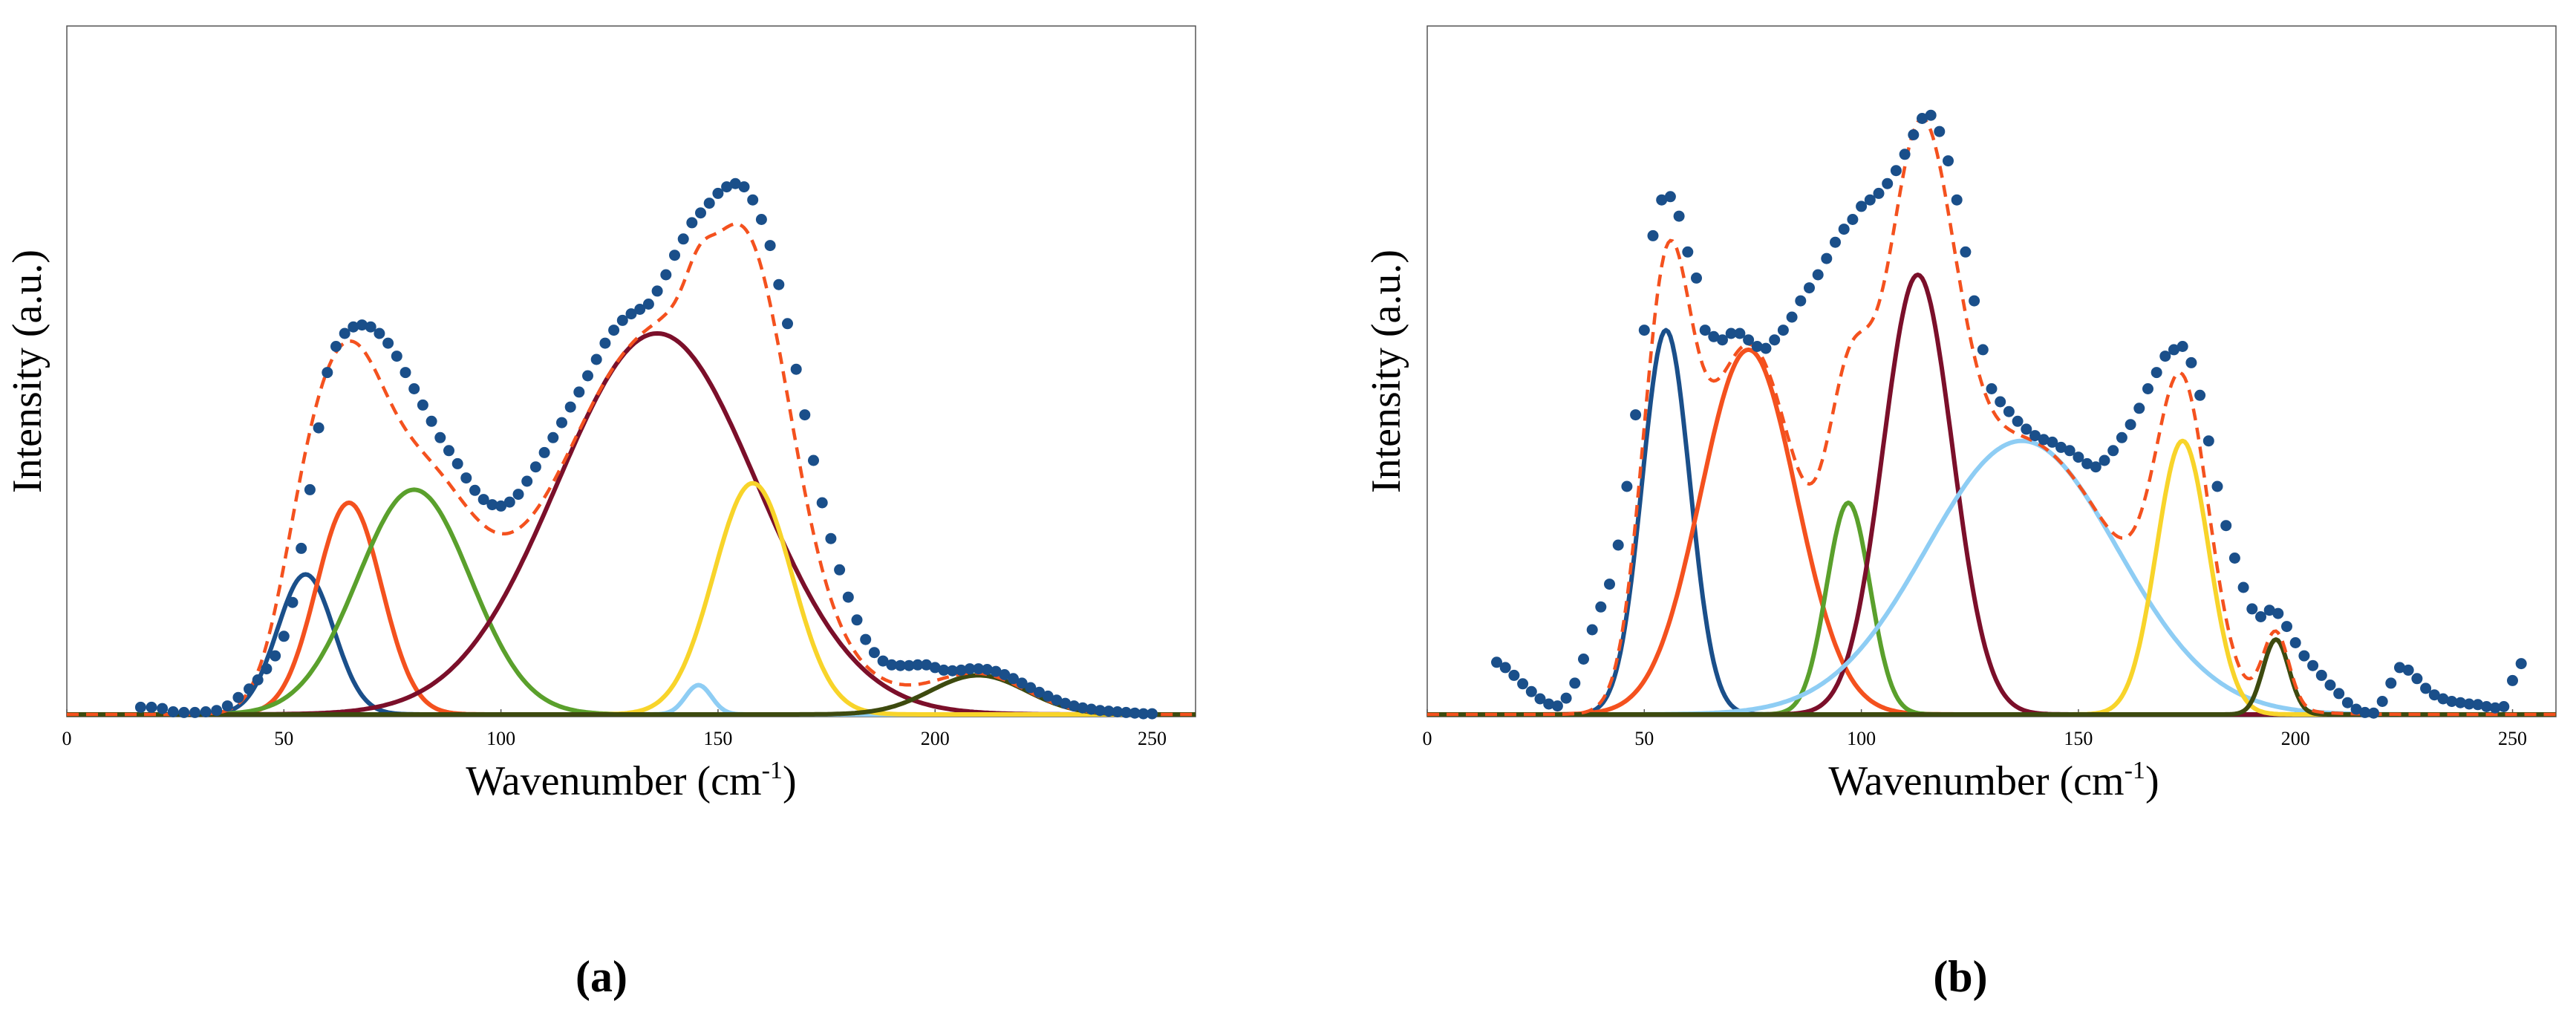  Describe the element at coordinates (613, 781) in the screenshot. I see `x-axis-label-text: Wavenumber (cm` at that location.